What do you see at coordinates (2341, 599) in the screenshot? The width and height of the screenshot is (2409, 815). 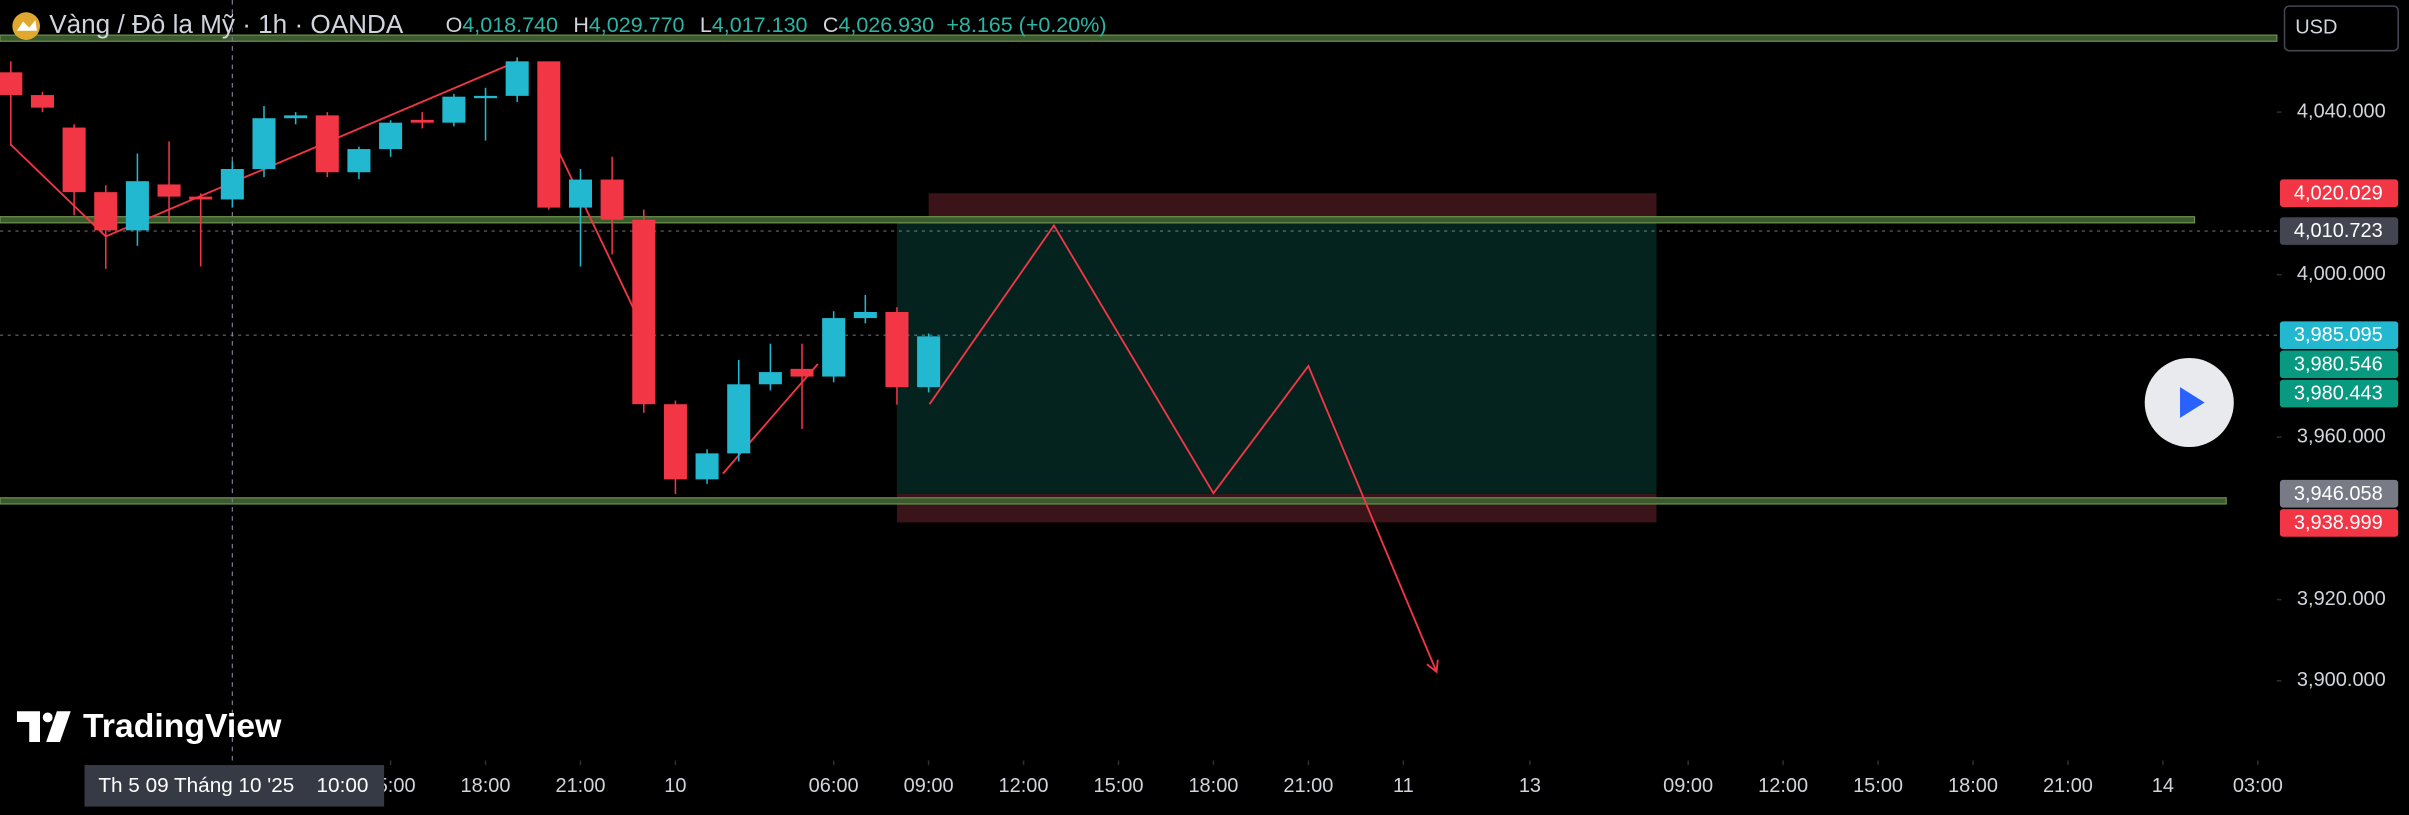 I see `y-tick-label: 3,920.000` at bounding box center [2341, 599].